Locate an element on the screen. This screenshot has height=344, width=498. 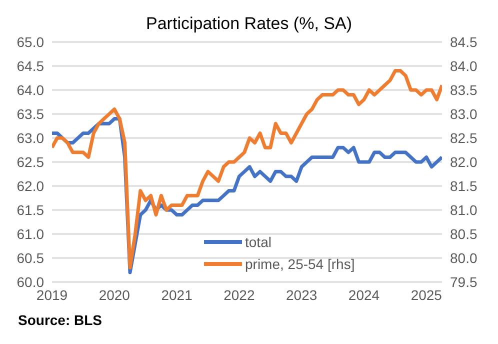
x-tick-label: 2023 is located at coordinates (302, 294).